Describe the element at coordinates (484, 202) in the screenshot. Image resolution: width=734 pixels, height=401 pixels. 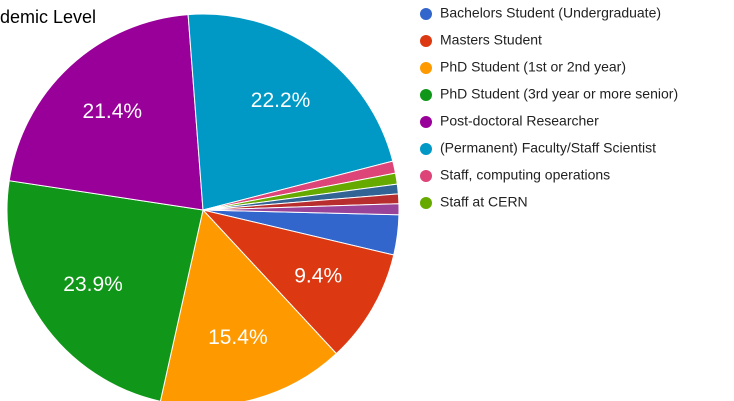
I see `legend-label: Staff at CERN` at that location.